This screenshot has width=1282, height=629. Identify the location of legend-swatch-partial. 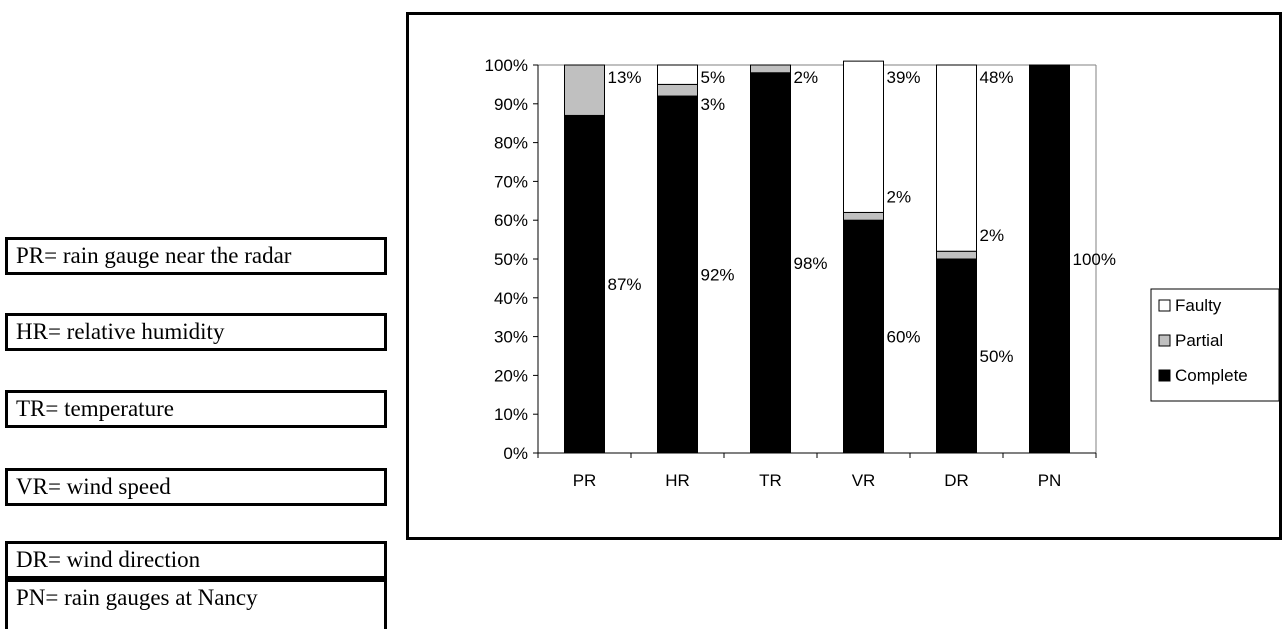
(1164, 340).